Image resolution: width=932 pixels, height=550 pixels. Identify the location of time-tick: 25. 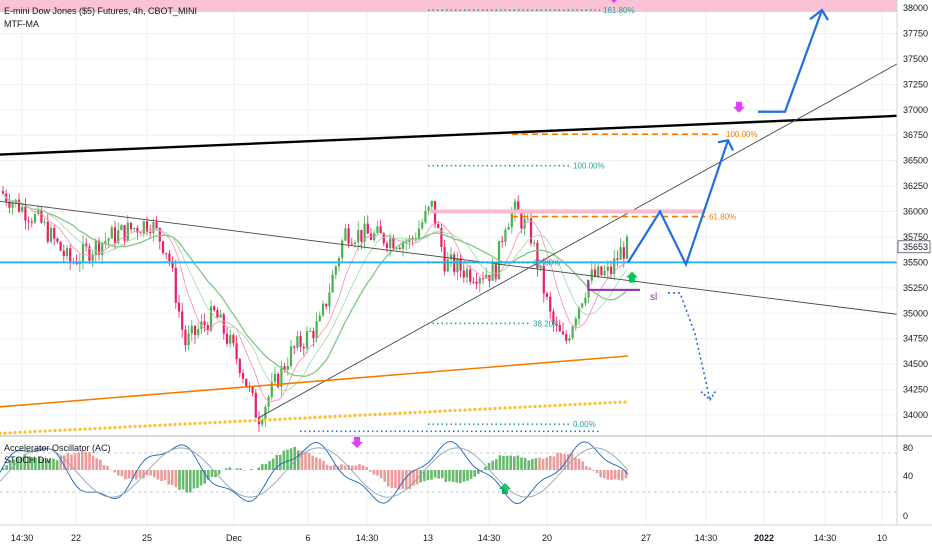
(147, 538).